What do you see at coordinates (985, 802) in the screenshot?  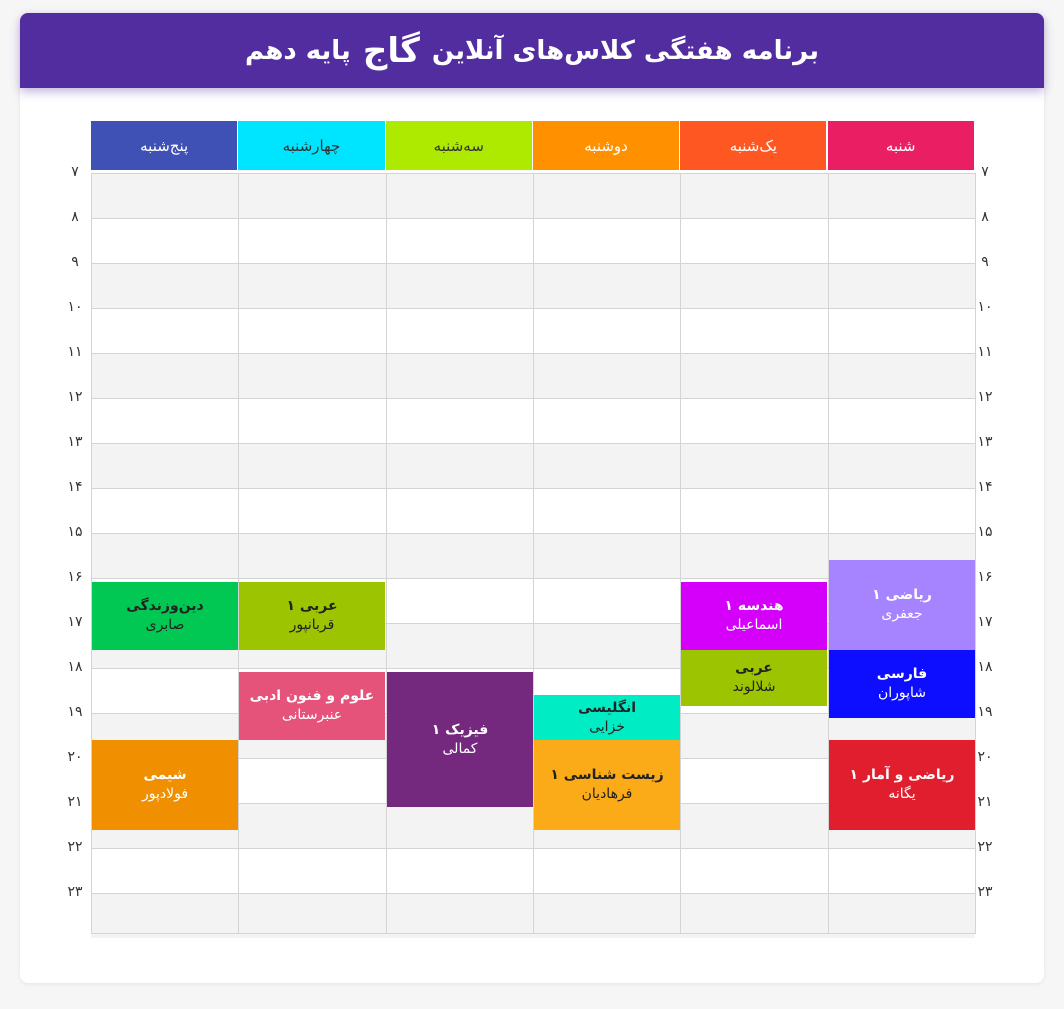 I see `hour-label-right: ۲۱` at bounding box center [985, 802].